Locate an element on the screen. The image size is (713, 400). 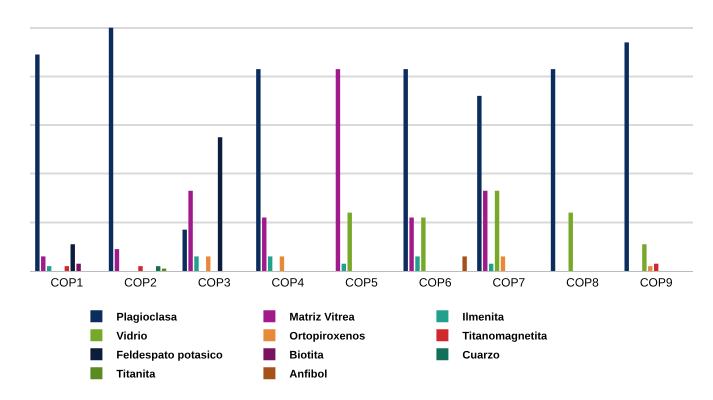
legend-label: Titanomagnetita is located at coordinates (505, 336).